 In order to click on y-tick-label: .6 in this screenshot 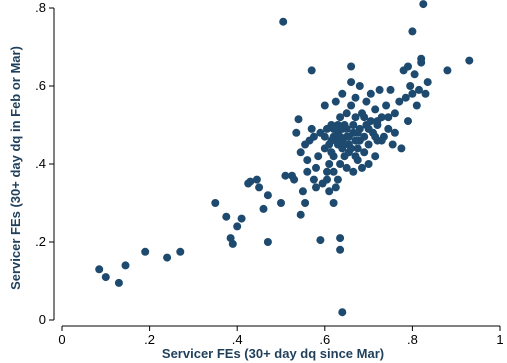, I will do `click(40, 85)`.